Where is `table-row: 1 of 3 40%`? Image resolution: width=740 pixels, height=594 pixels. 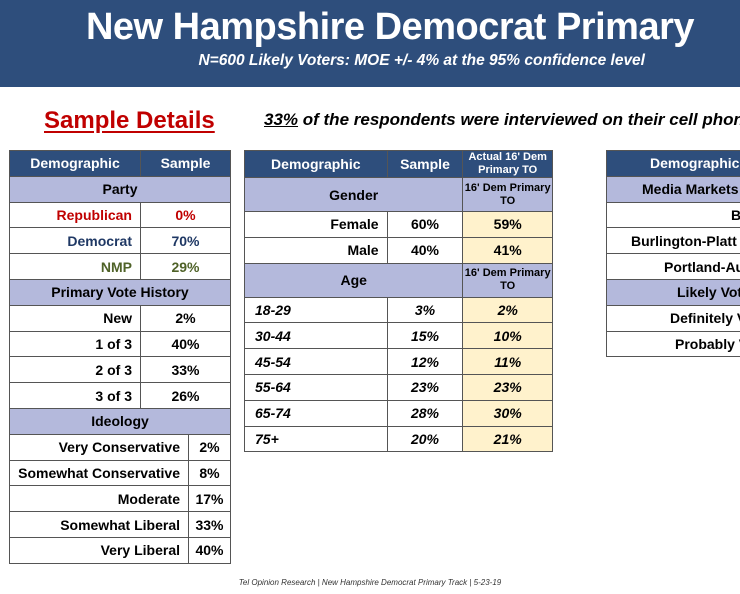
table-row: 1 of 3 40% is located at coordinates (120, 344).